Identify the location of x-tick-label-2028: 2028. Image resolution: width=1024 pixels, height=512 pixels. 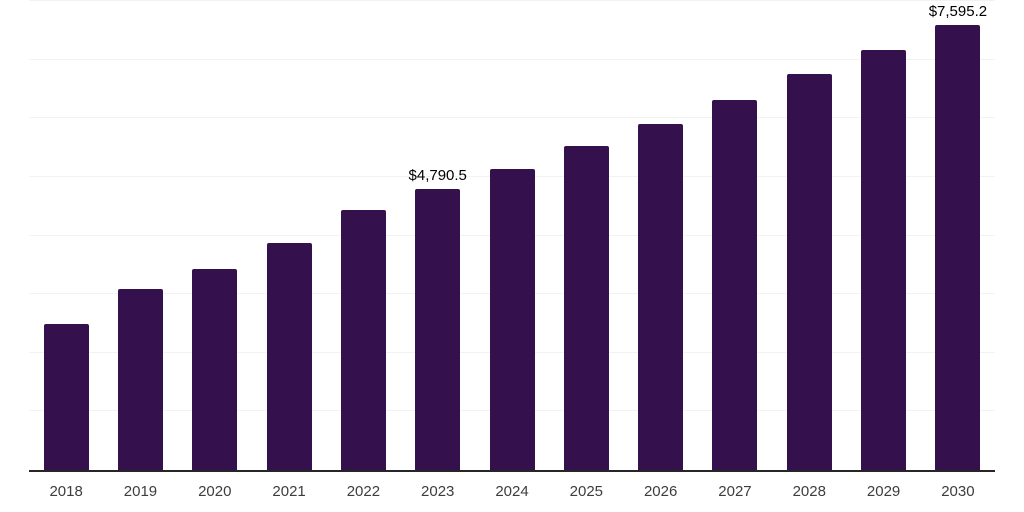
(809, 491).